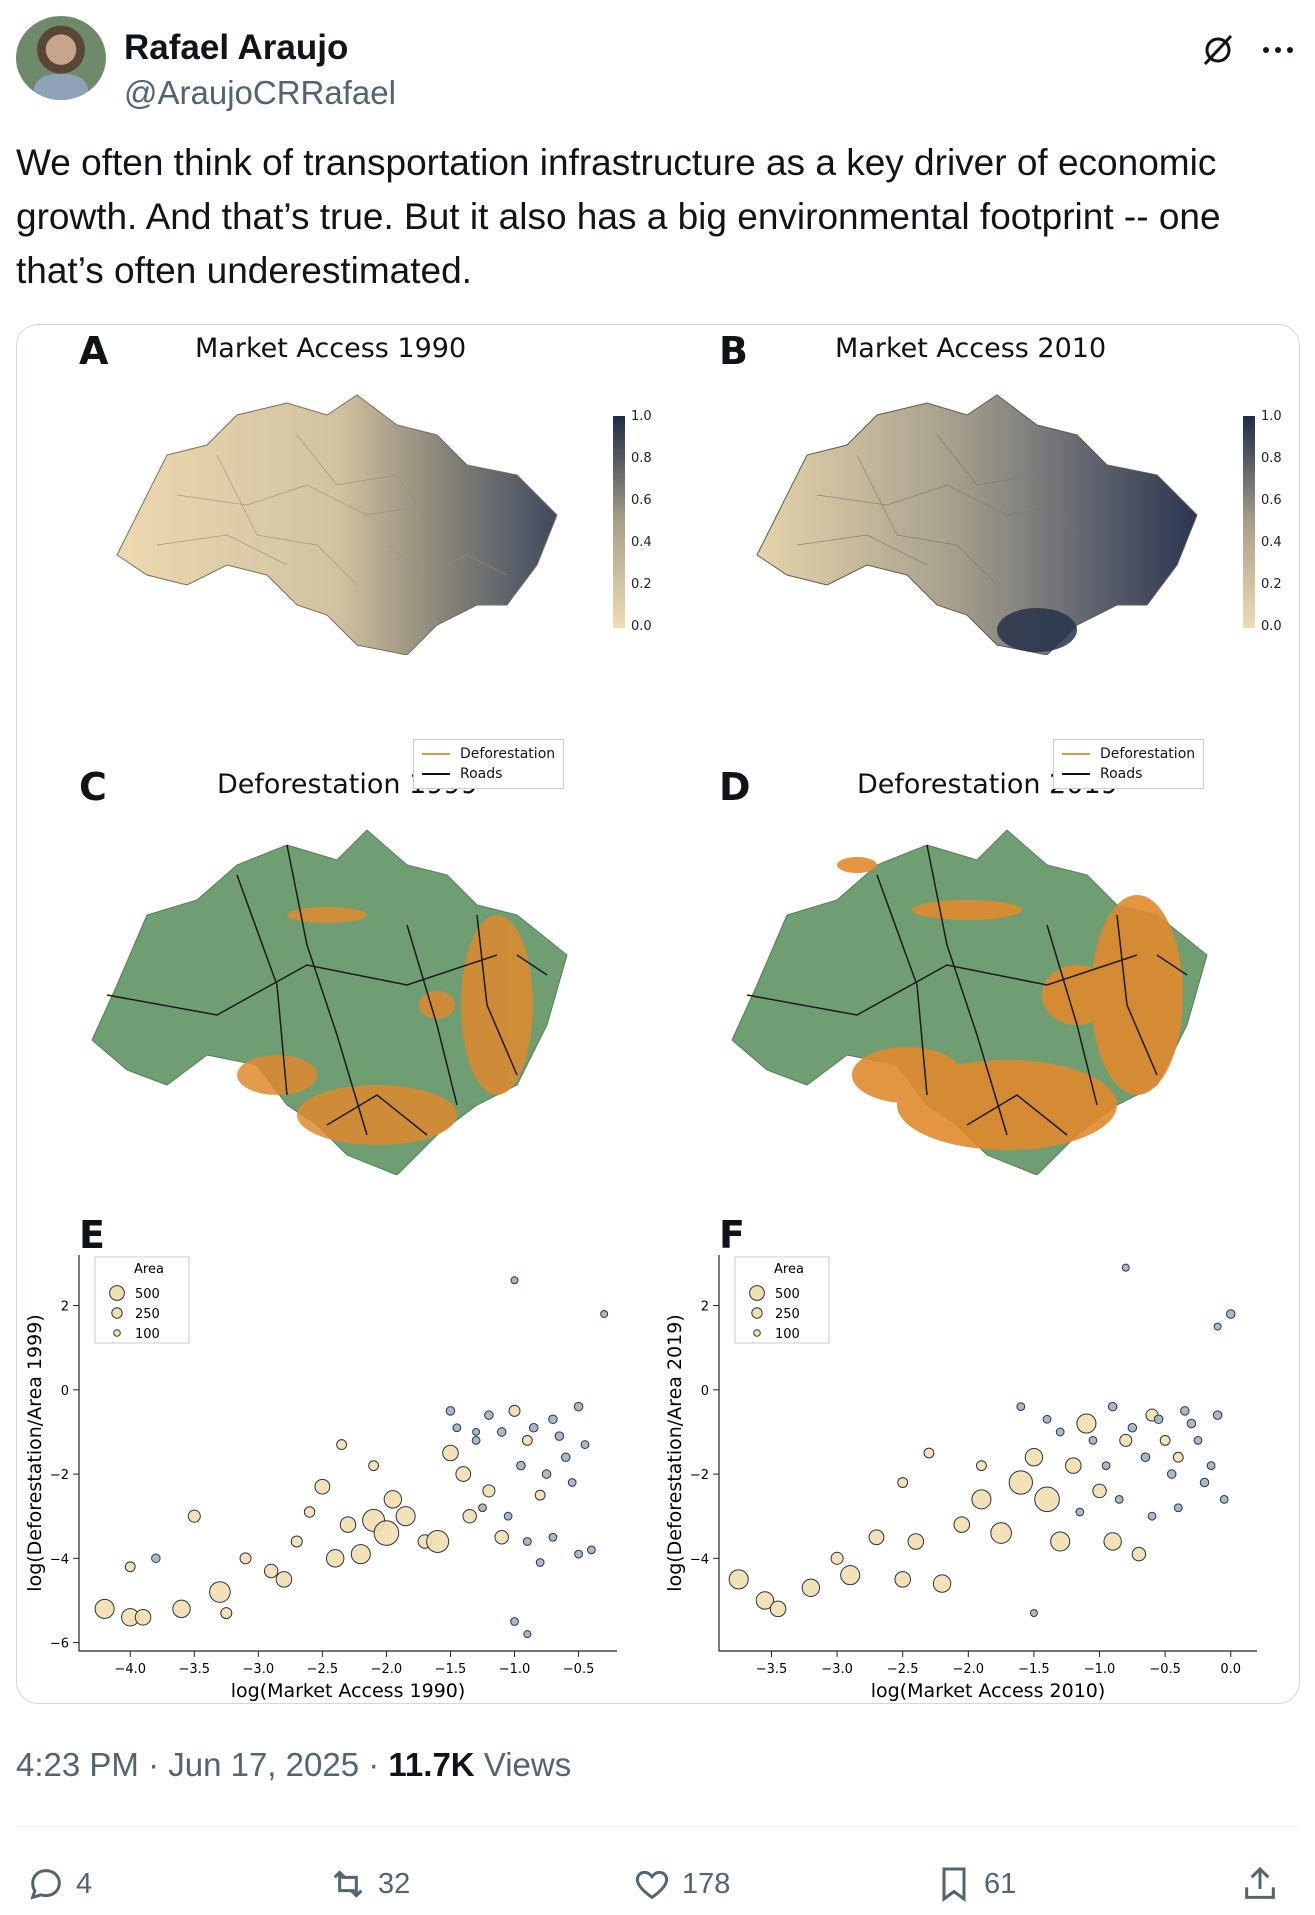 Image resolution: width=1315 pixels, height=1915 pixels. I want to click on views-count: 11.7K, so click(431, 1764).